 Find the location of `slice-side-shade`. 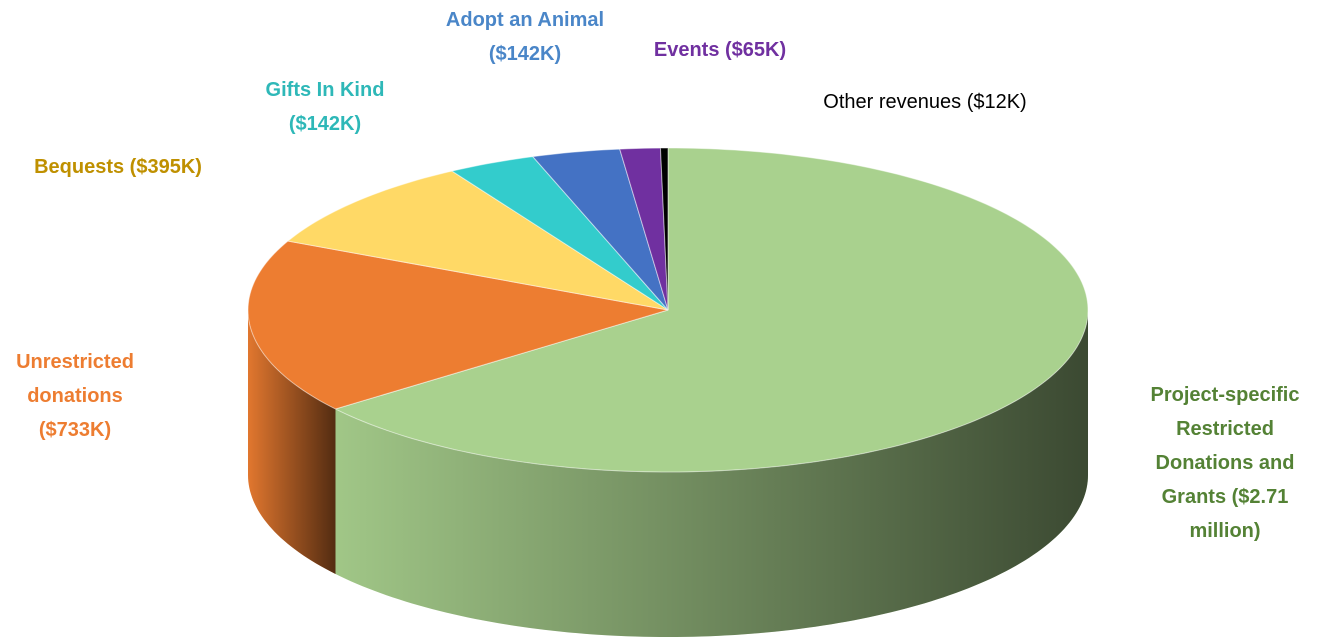

slice-side-shade is located at coordinates (292, 442).